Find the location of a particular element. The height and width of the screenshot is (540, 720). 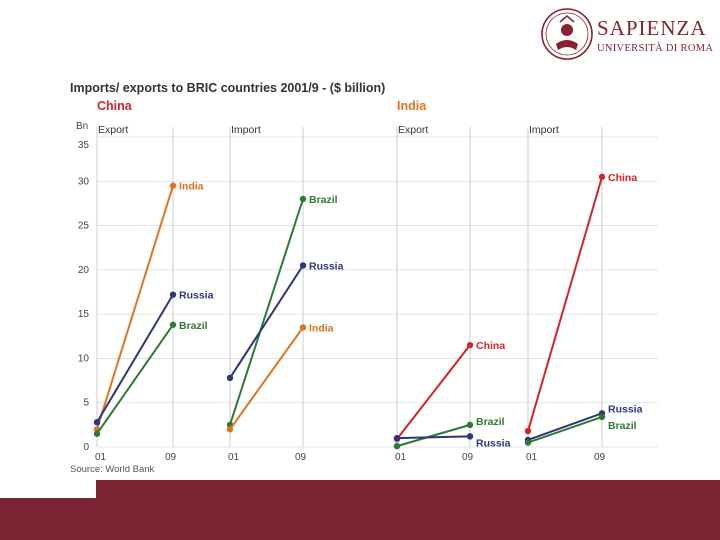

panel-india-import: Import 01 09 China Russia Brazil is located at coordinates (583, 293).